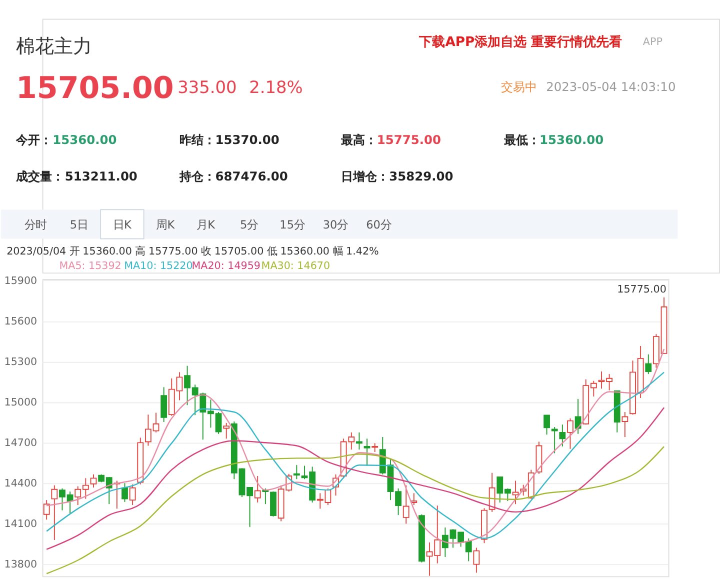 Image resolution: width=720 pixels, height=588 pixels. Describe the element at coordinates (21, 362) in the screenshot. I see `y-tick-label: 15300` at that location.